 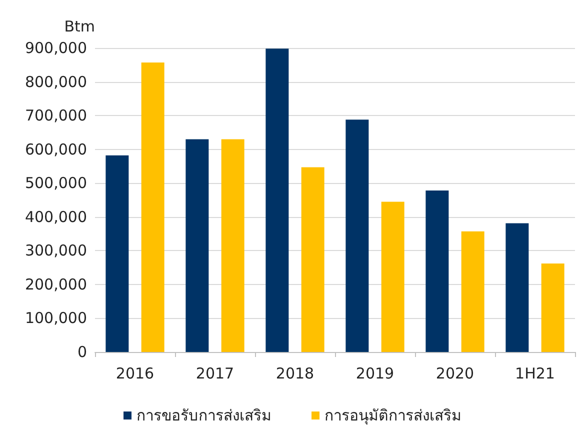 What do you see at coordinates (455, 373) in the screenshot?
I see `x-tick-label: 2020` at bounding box center [455, 373].